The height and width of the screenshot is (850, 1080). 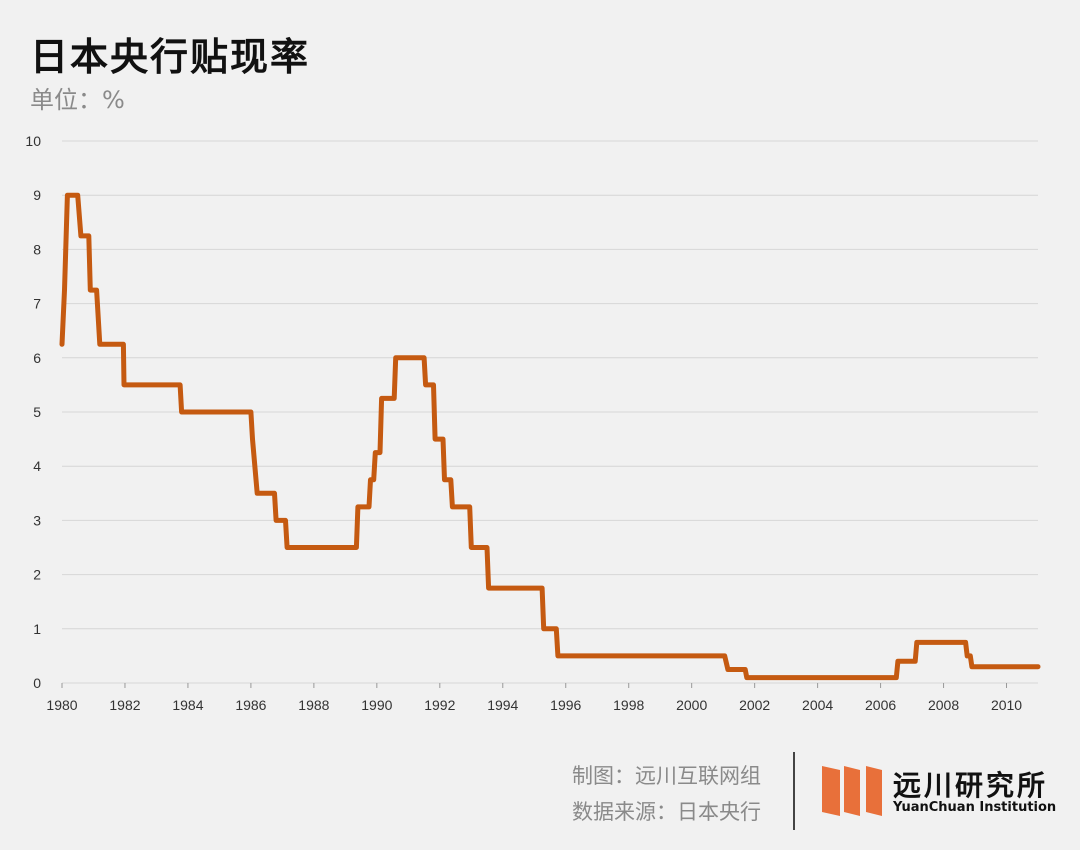 What do you see at coordinates (1006, 705) in the screenshot?
I see `x-tick-label: 2010` at bounding box center [1006, 705].